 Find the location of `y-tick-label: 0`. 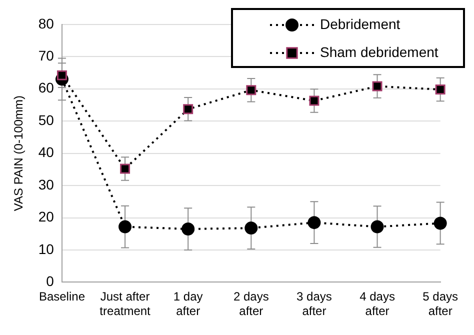

y-tick-label: 0 is located at coordinates (50, 281).